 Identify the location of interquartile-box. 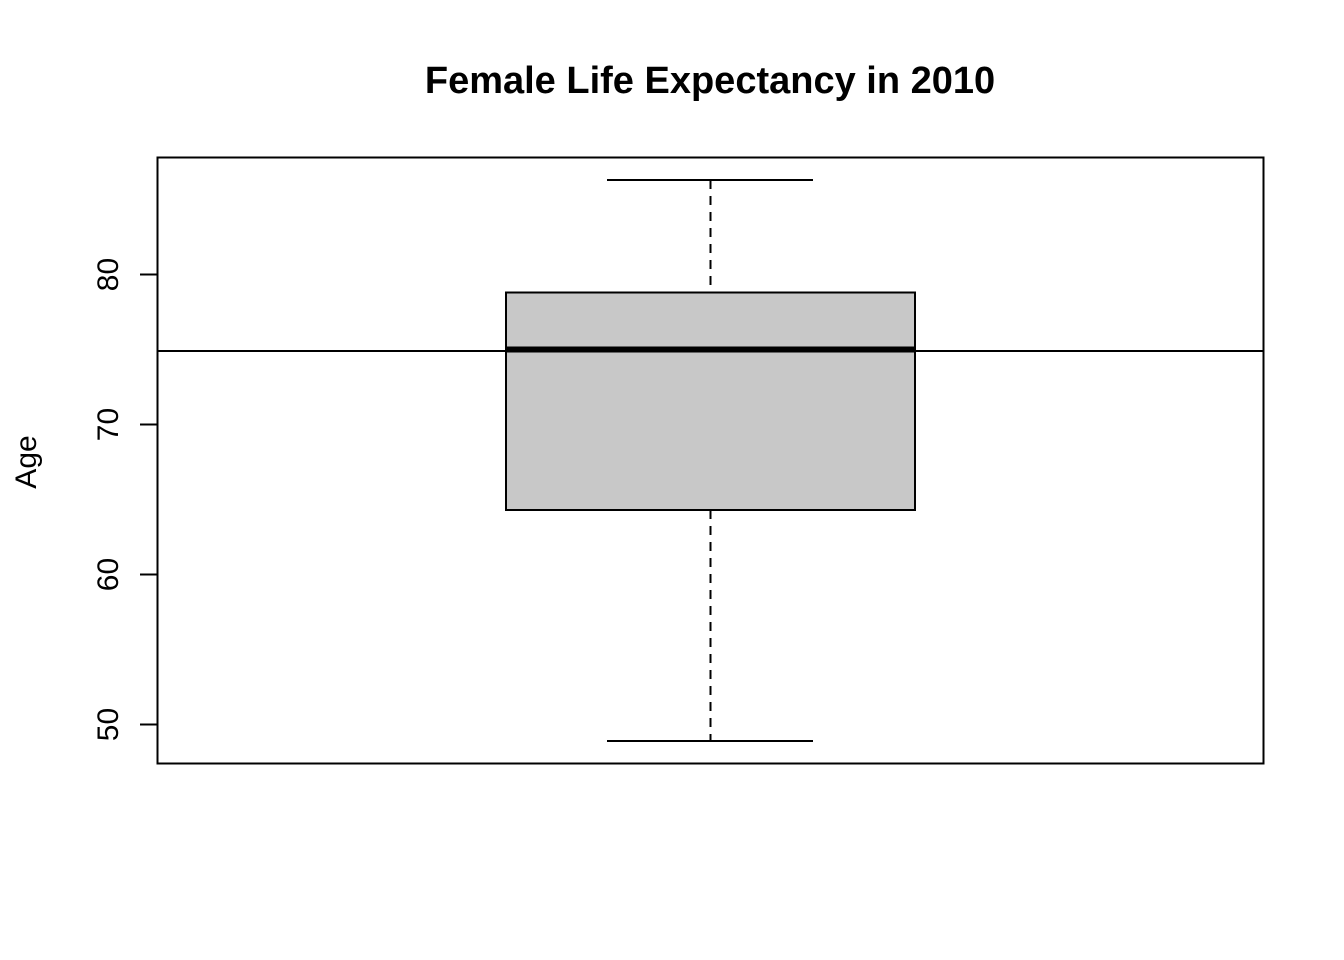
(710, 401).